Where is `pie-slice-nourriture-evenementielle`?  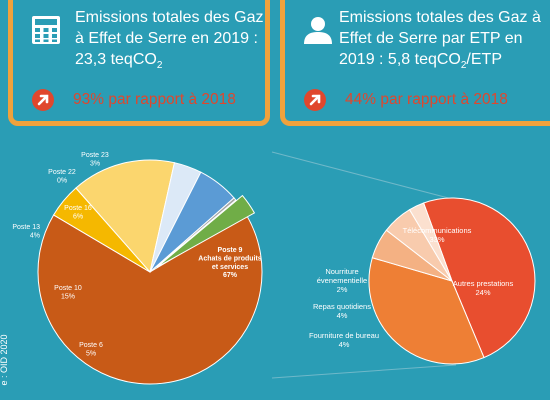 pie-slice-nourriture-evenementielle is located at coordinates (430, 242).